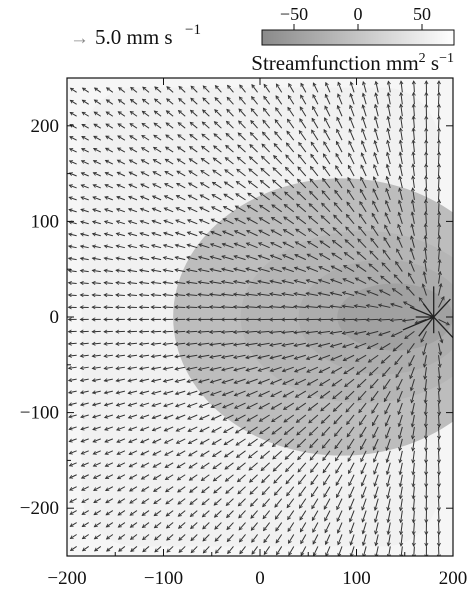 This screenshot has width=472, height=595. Describe the element at coordinates (134, 37) in the screenshot. I see `vector-scale-label: 5.0 mm s` at that location.